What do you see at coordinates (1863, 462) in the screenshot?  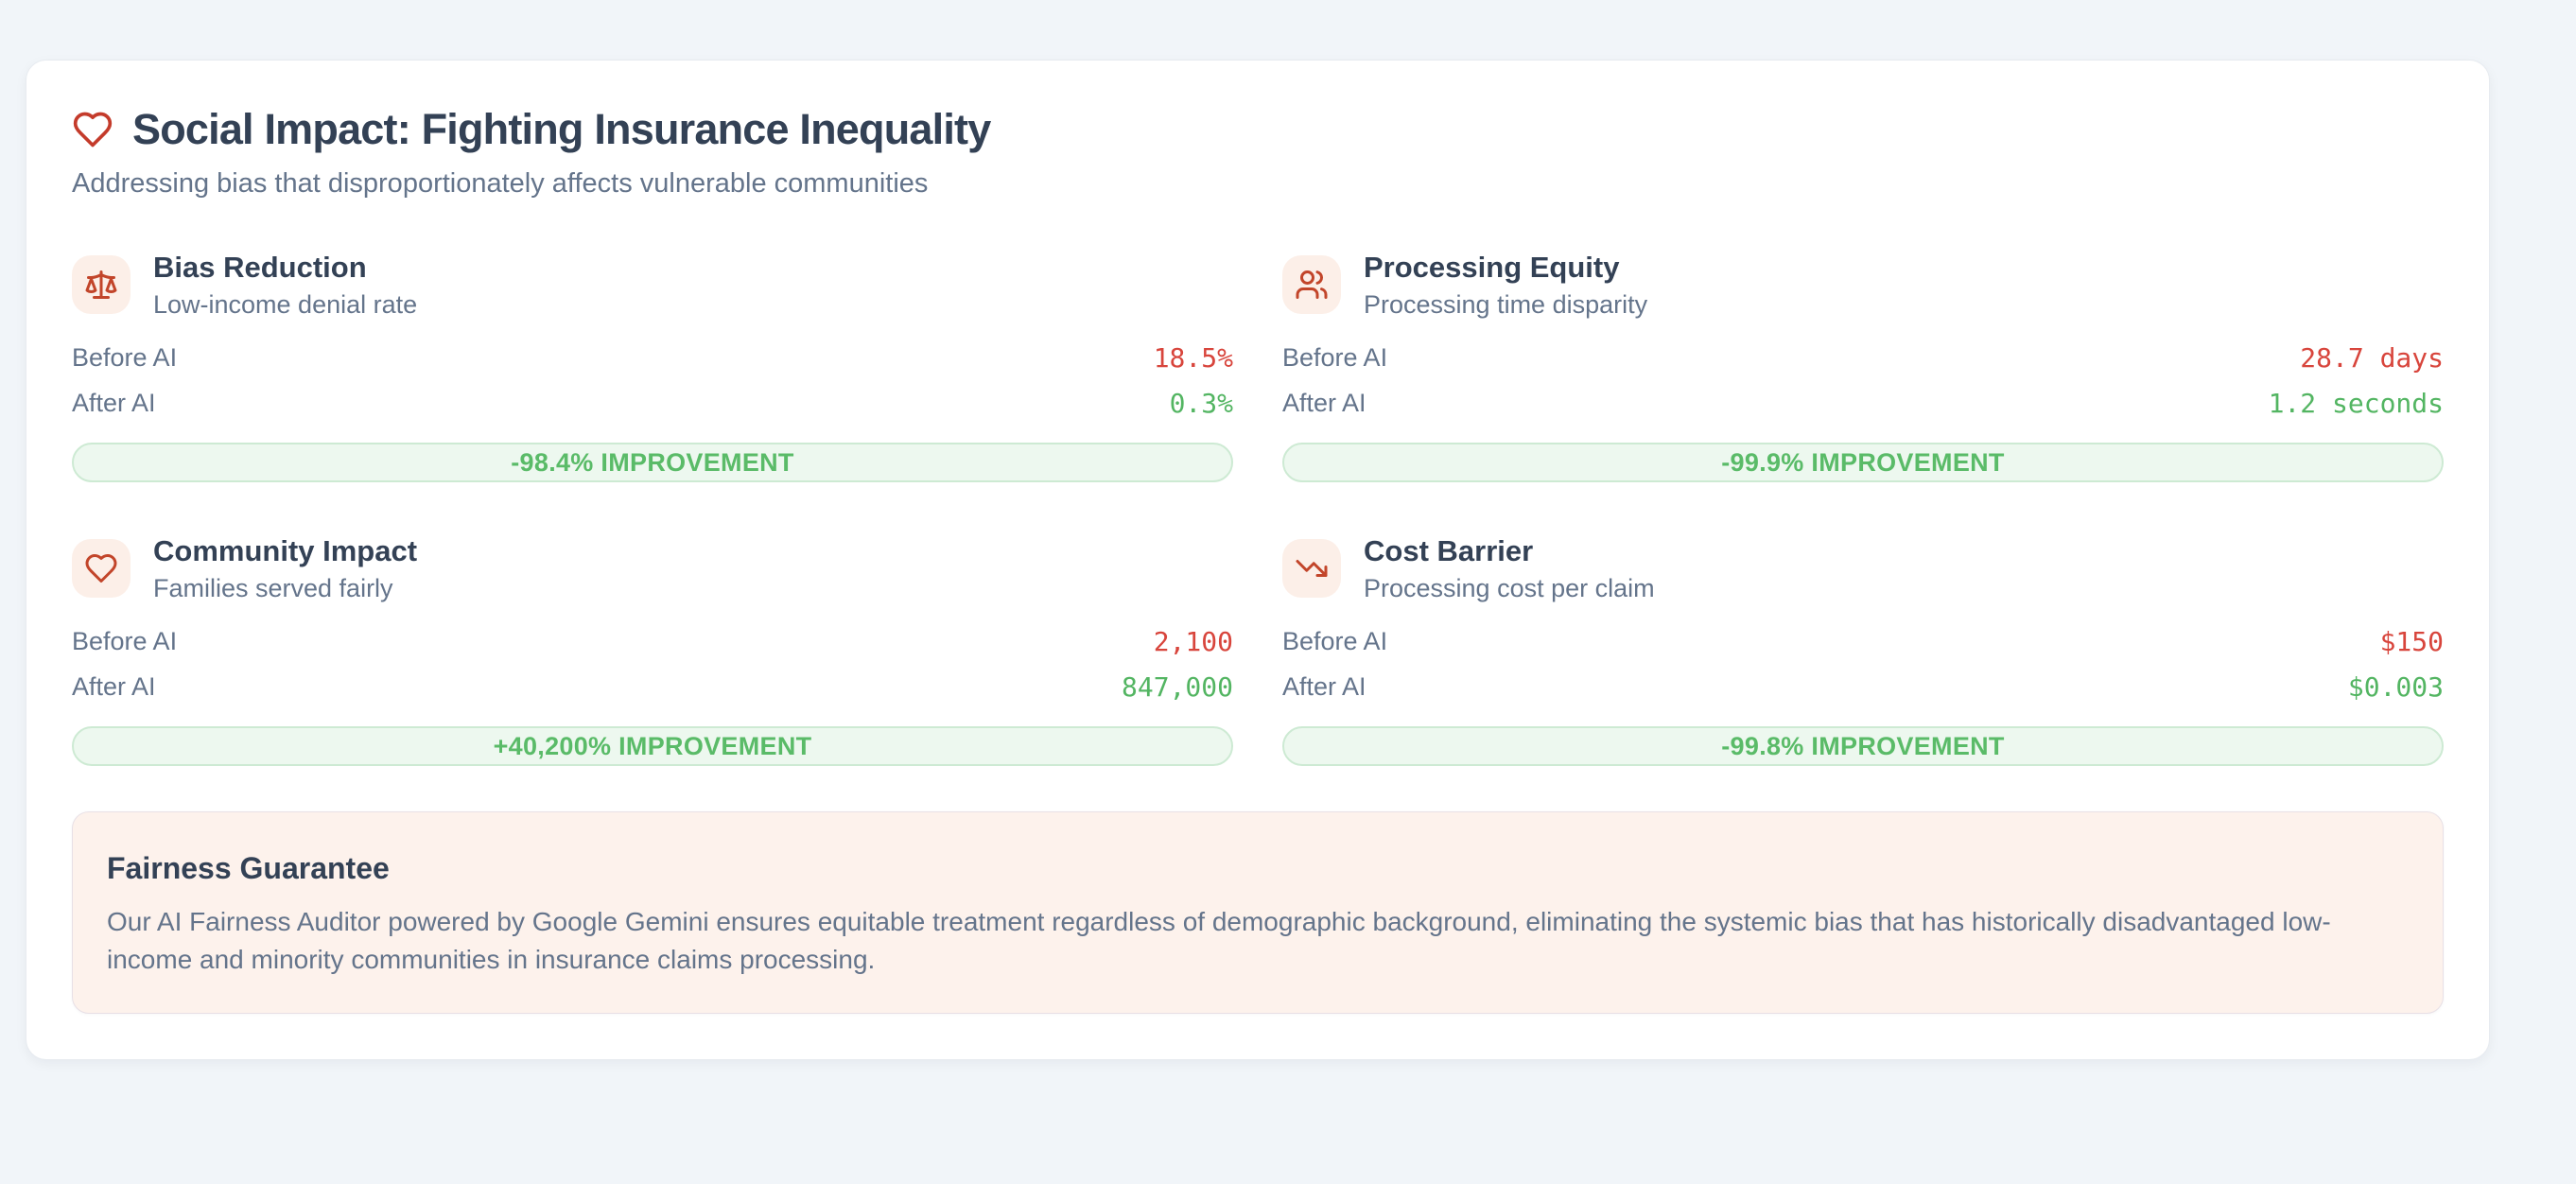 I see `improvement-badge: -99.9% IMPROVEMENT` at bounding box center [1863, 462].